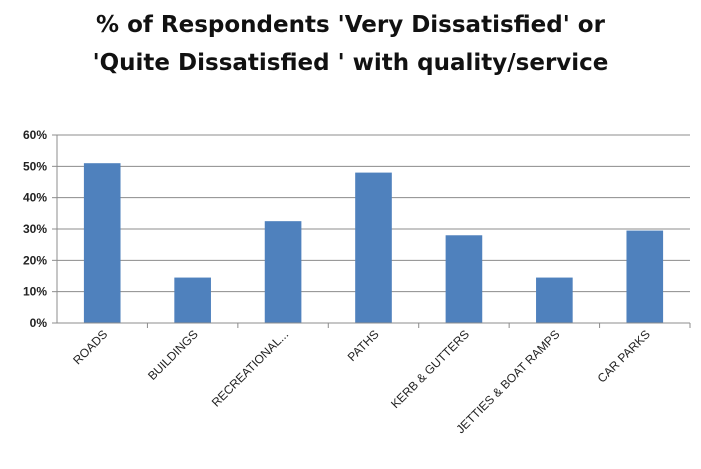  Describe the element at coordinates (90, 347) in the screenshot. I see `x-tick-label: ROADS` at that location.